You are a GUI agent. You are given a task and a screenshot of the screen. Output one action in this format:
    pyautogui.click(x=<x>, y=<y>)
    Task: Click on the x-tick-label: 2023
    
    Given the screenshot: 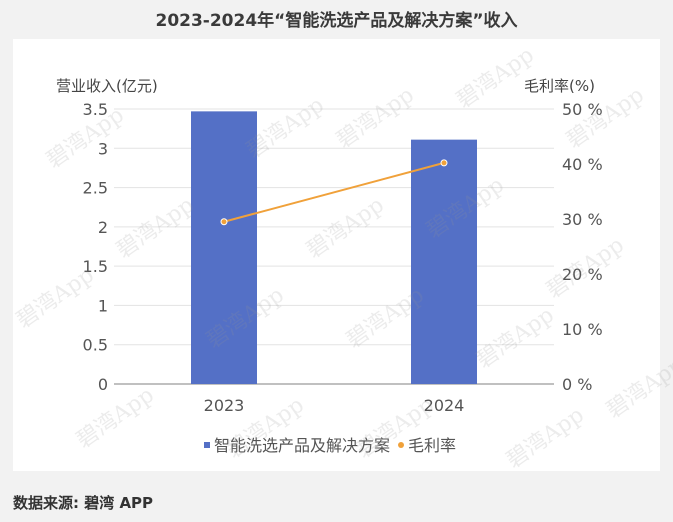 What is the action you would take?
    pyautogui.click(x=224, y=405)
    